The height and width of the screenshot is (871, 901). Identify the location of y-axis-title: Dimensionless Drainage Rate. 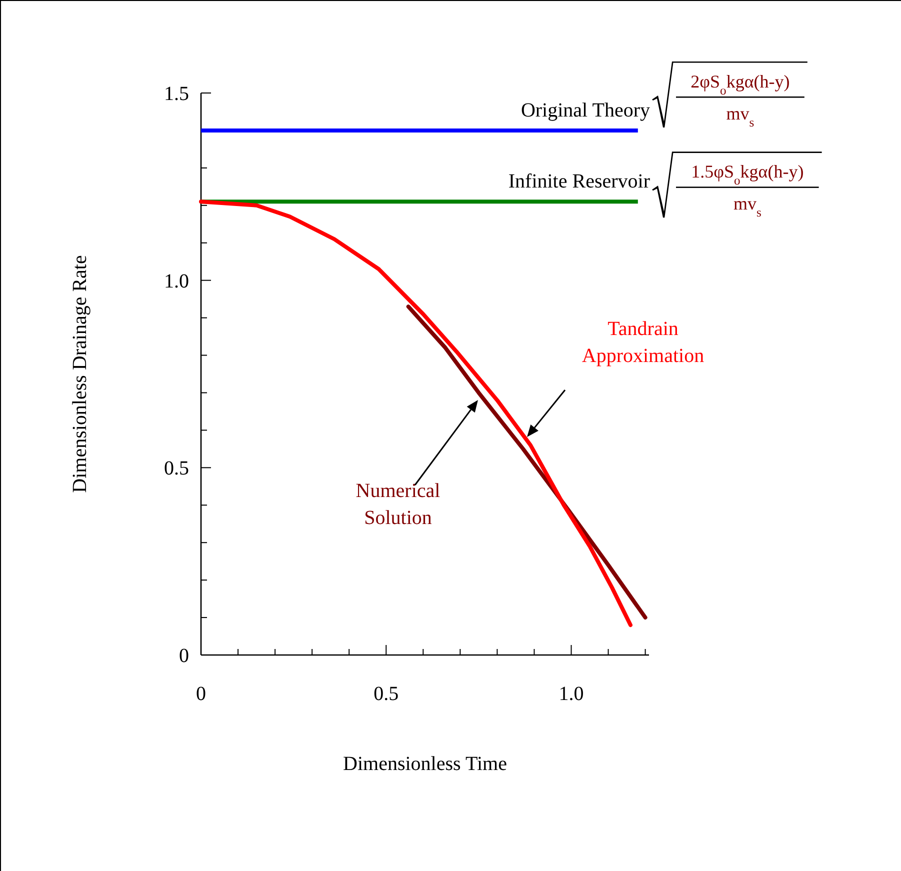
(80, 374).